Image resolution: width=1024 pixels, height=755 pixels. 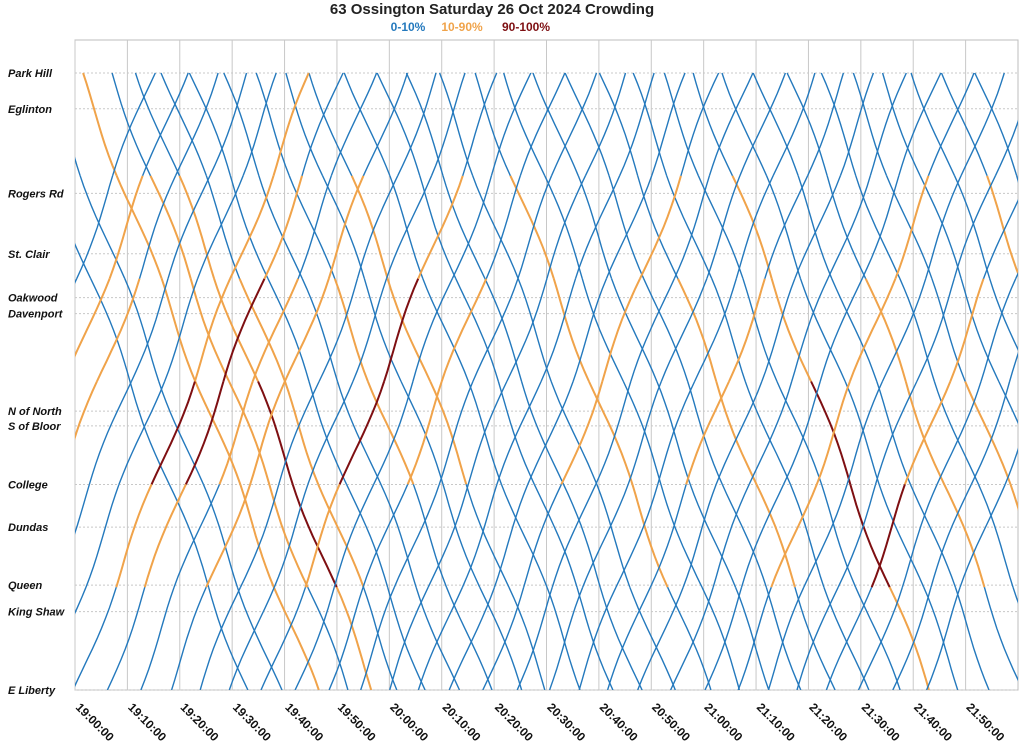 What do you see at coordinates (30, 110) in the screenshot?
I see `stop-label: Eglinton` at bounding box center [30, 110].